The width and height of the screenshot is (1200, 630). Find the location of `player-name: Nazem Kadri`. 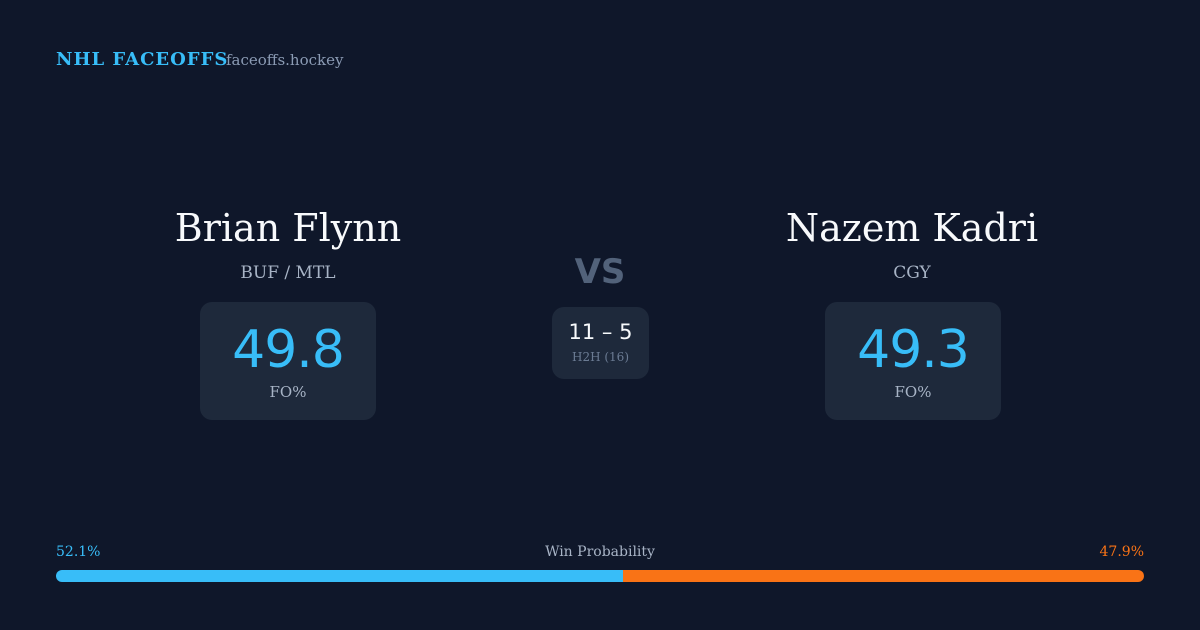

player-name: Nazem Kadri is located at coordinates (912, 228).